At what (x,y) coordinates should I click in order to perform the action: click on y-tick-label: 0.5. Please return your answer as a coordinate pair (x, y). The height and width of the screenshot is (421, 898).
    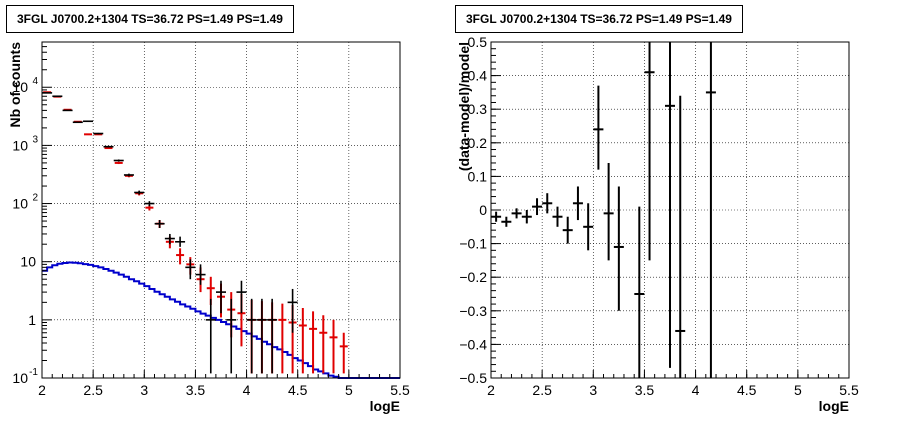
    Looking at the image, I should click on (478, 42).